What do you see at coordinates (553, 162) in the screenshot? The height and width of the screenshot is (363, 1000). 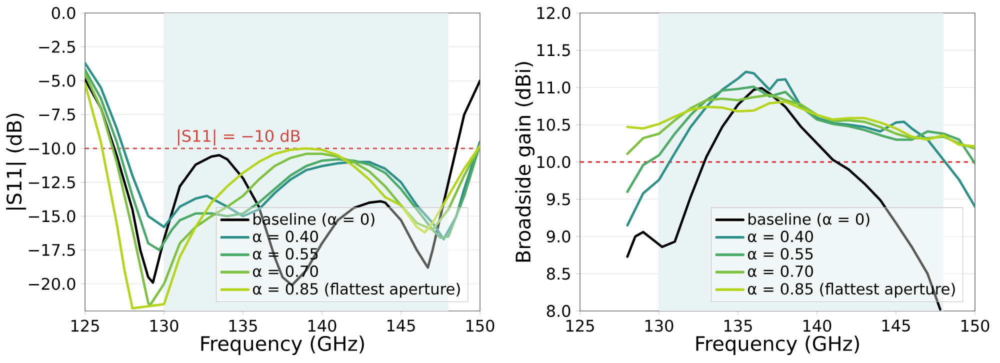 I see `y-tick-label: 10.0` at bounding box center [553, 162].